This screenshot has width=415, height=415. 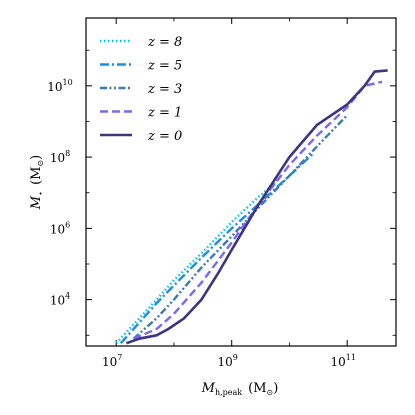 I want to click on legend-label: z = 5, so click(x=164, y=66).